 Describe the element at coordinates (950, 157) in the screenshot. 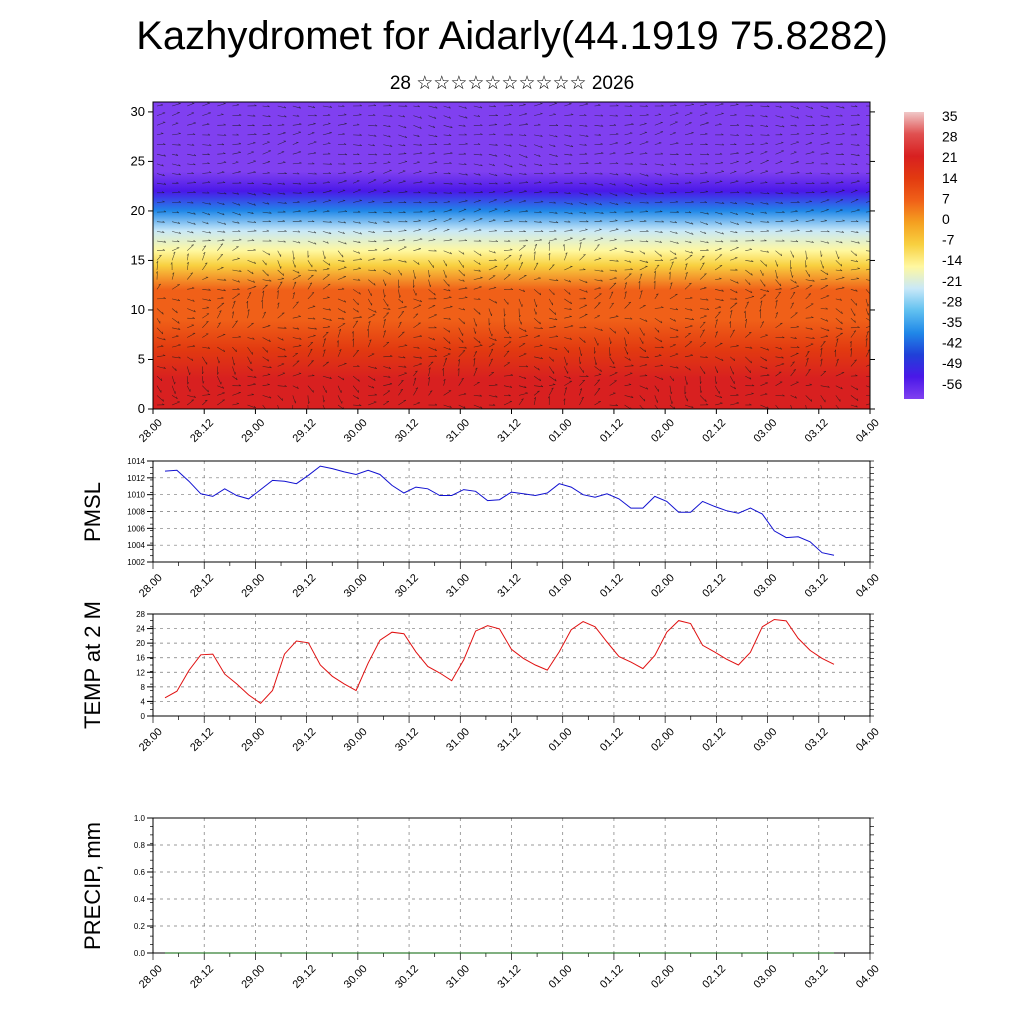

I see `colorbar-label: 21` at that location.